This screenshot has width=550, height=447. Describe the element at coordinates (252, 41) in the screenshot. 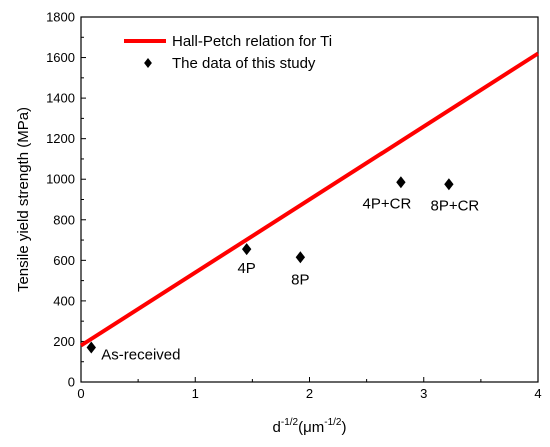

I see `legend-label: Hall-Petch relation for Ti` at that location.